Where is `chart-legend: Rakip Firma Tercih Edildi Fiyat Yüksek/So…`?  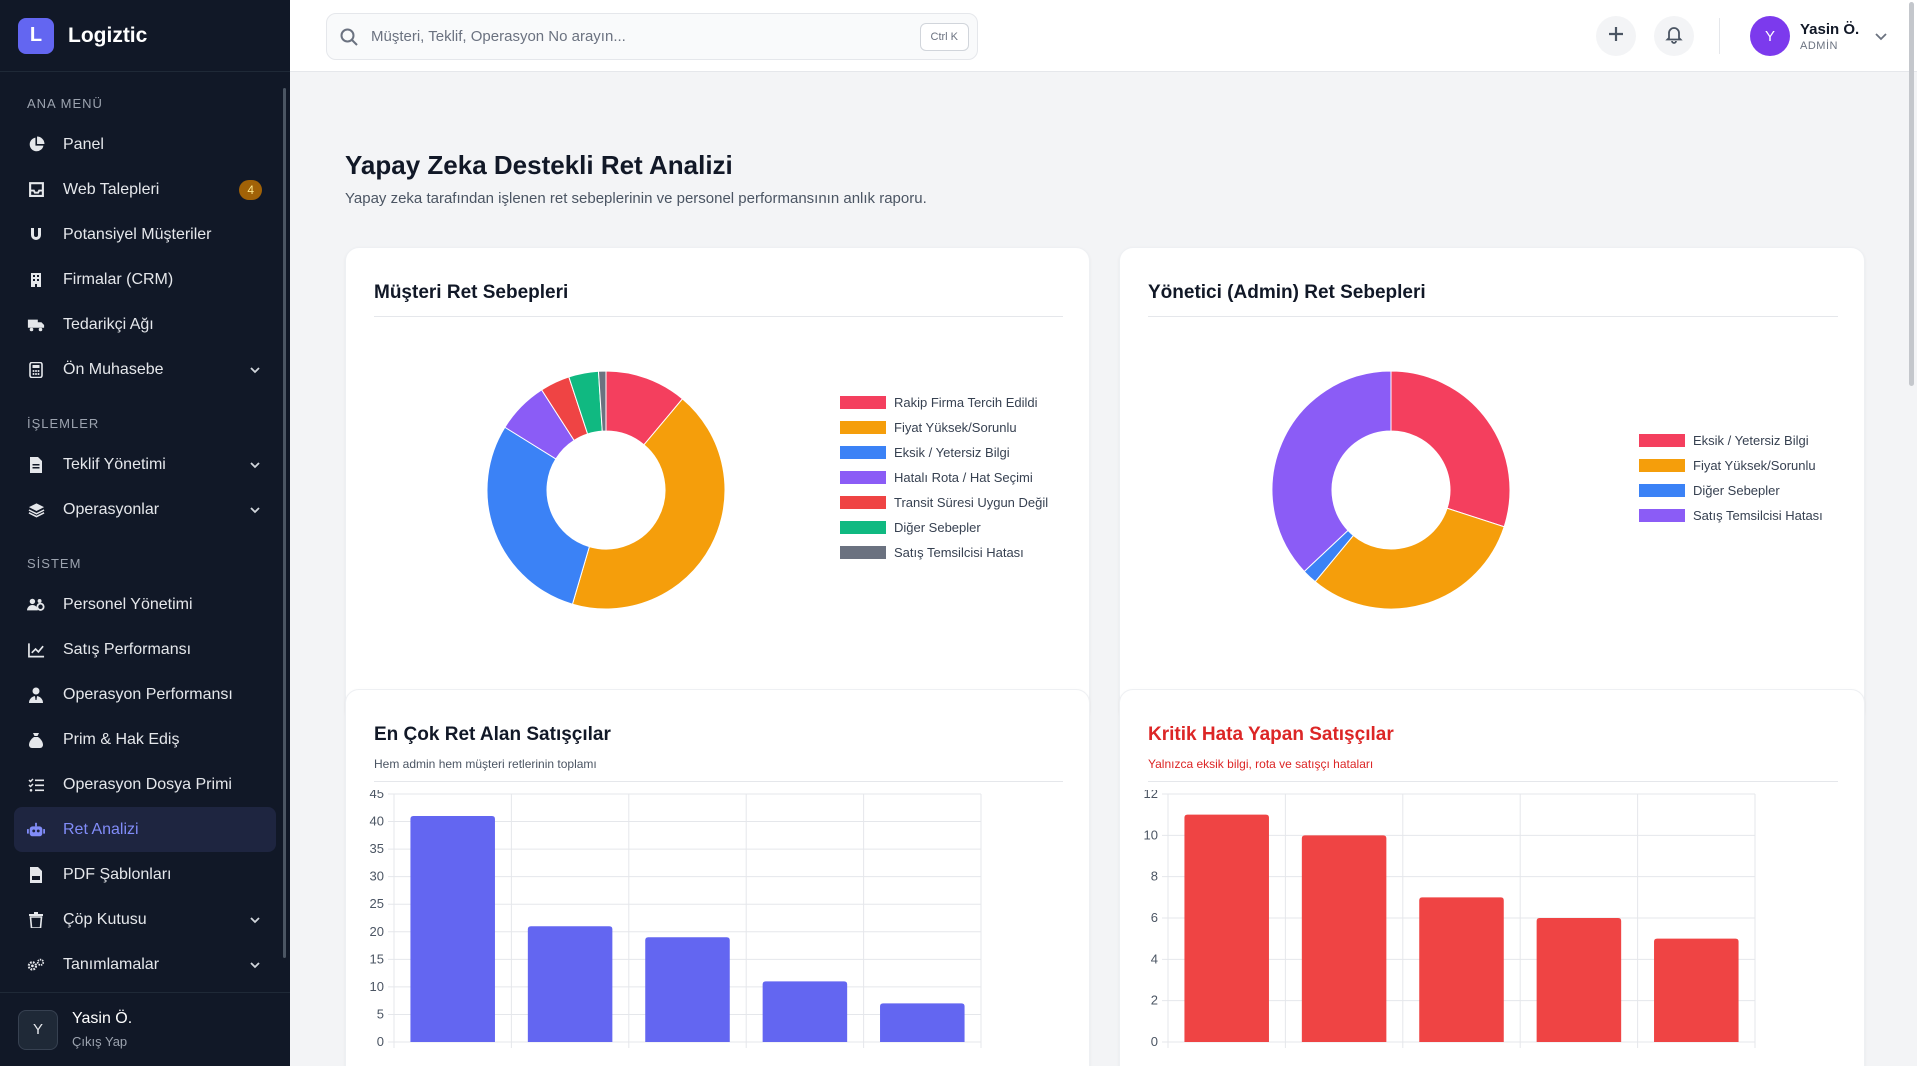 chart-legend: Rakip Firma Tercih Edildi Fiyat Yüksek/So… is located at coordinates (944, 477).